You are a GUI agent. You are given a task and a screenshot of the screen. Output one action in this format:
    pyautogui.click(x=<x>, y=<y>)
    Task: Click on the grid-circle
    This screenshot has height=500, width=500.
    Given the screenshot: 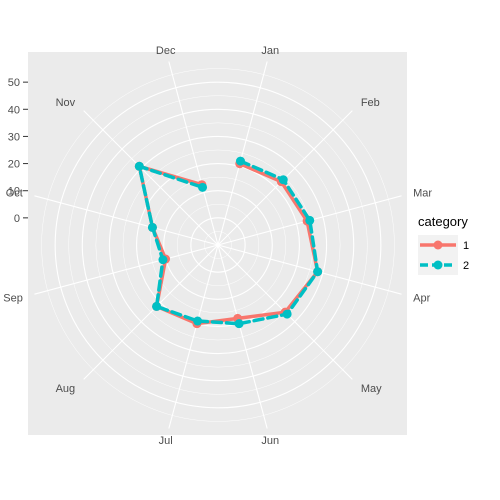 What is the action you would take?
    pyautogui.click(x=218, y=245)
    